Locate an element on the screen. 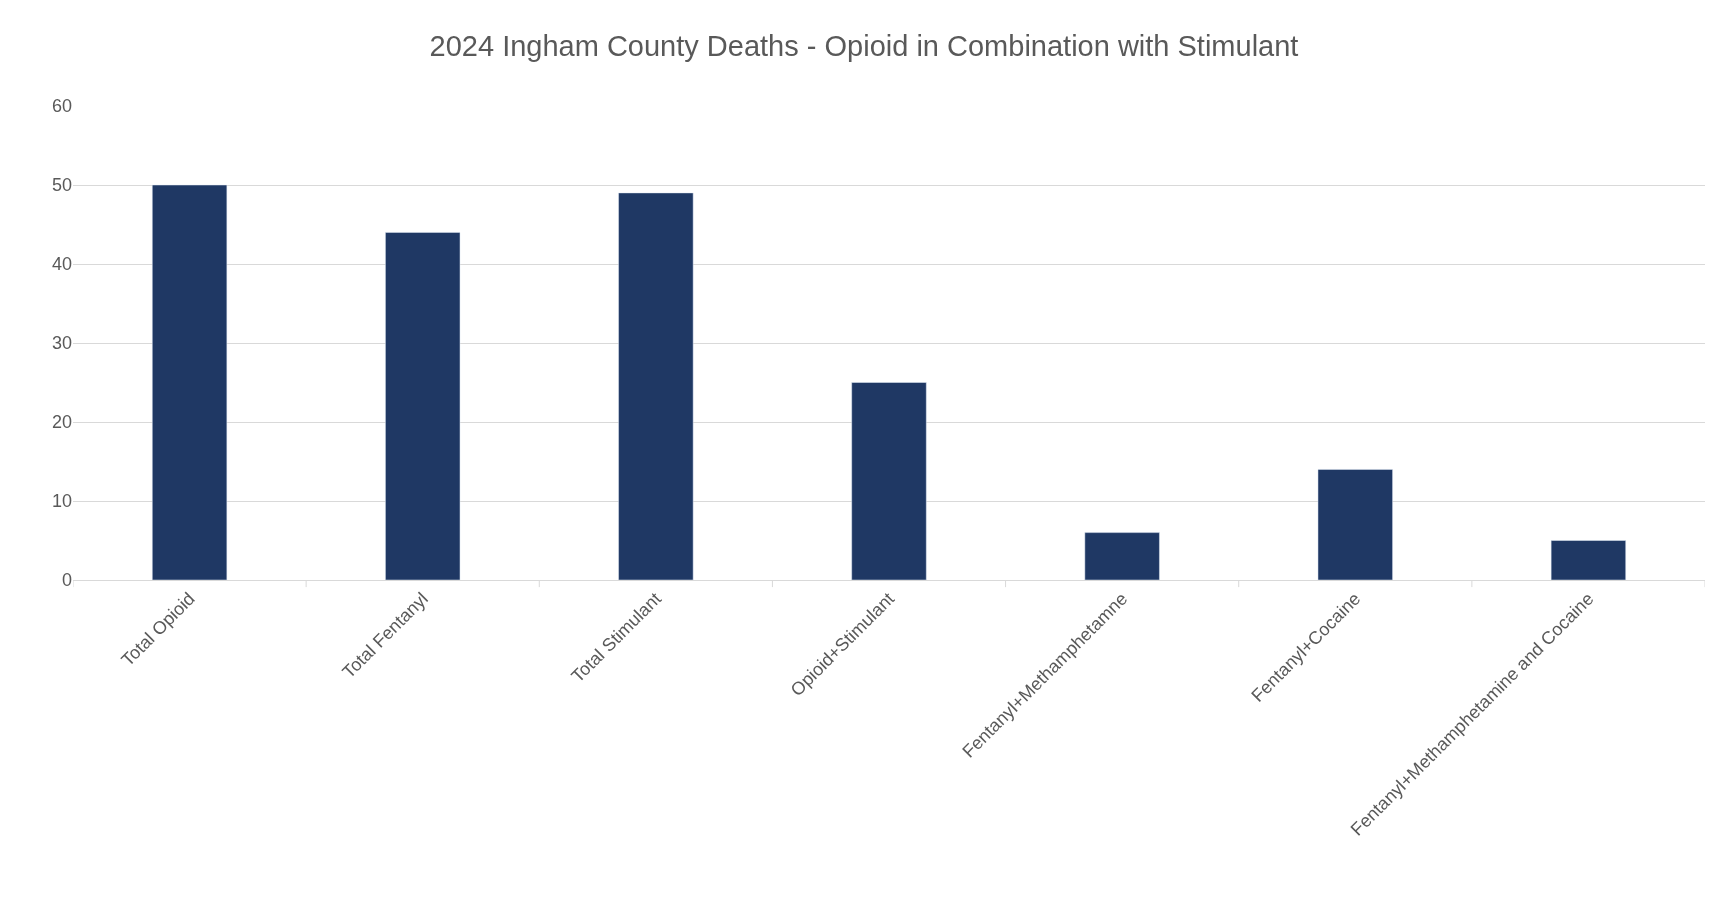 This screenshot has width=1728, height=922. chart-title: 2024 Ingham County Deaths - Opioid in Combination with Stimulant is located at coordinates (864, 46).